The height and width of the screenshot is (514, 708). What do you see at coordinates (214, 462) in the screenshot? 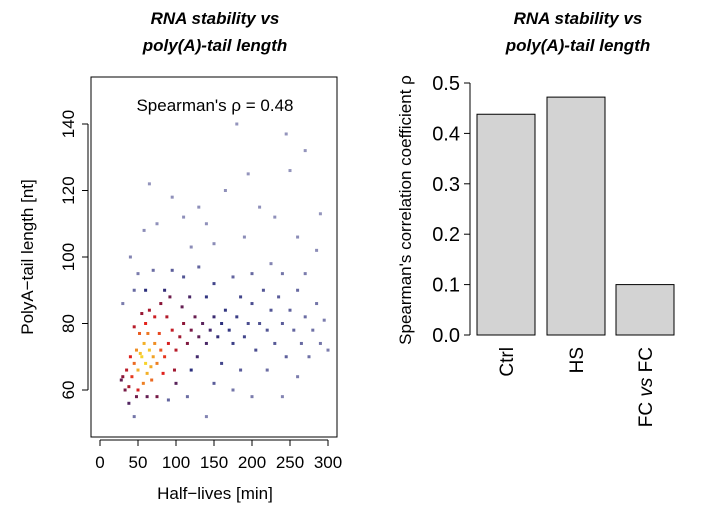
I see `x-tick-label: 150` at bounding box center [214, 462].